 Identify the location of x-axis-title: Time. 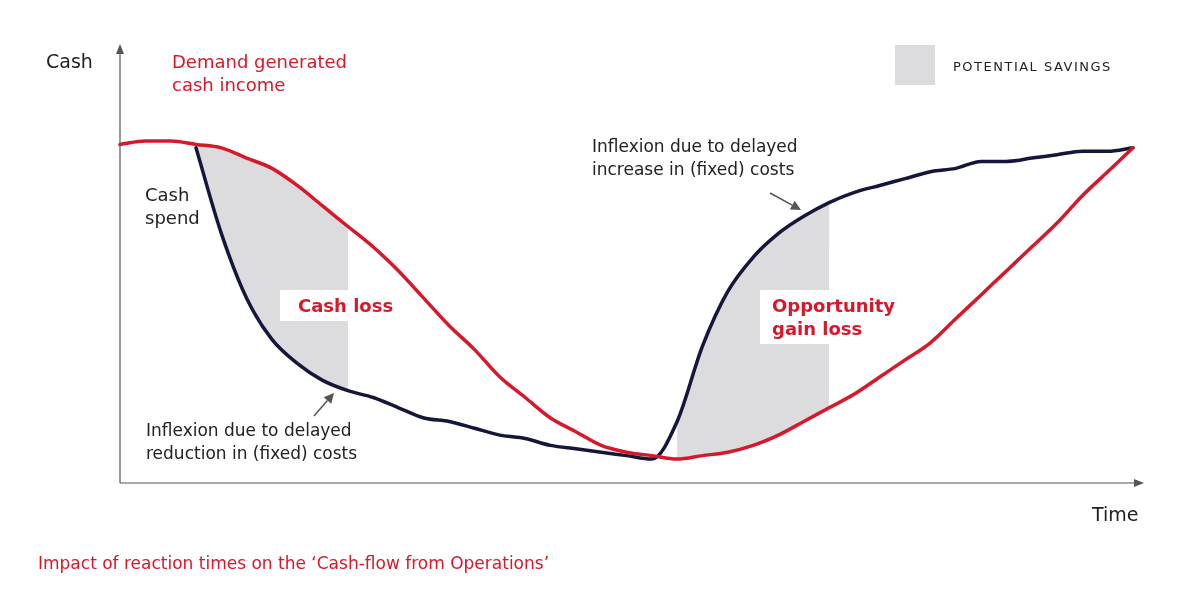
(1115, 514).